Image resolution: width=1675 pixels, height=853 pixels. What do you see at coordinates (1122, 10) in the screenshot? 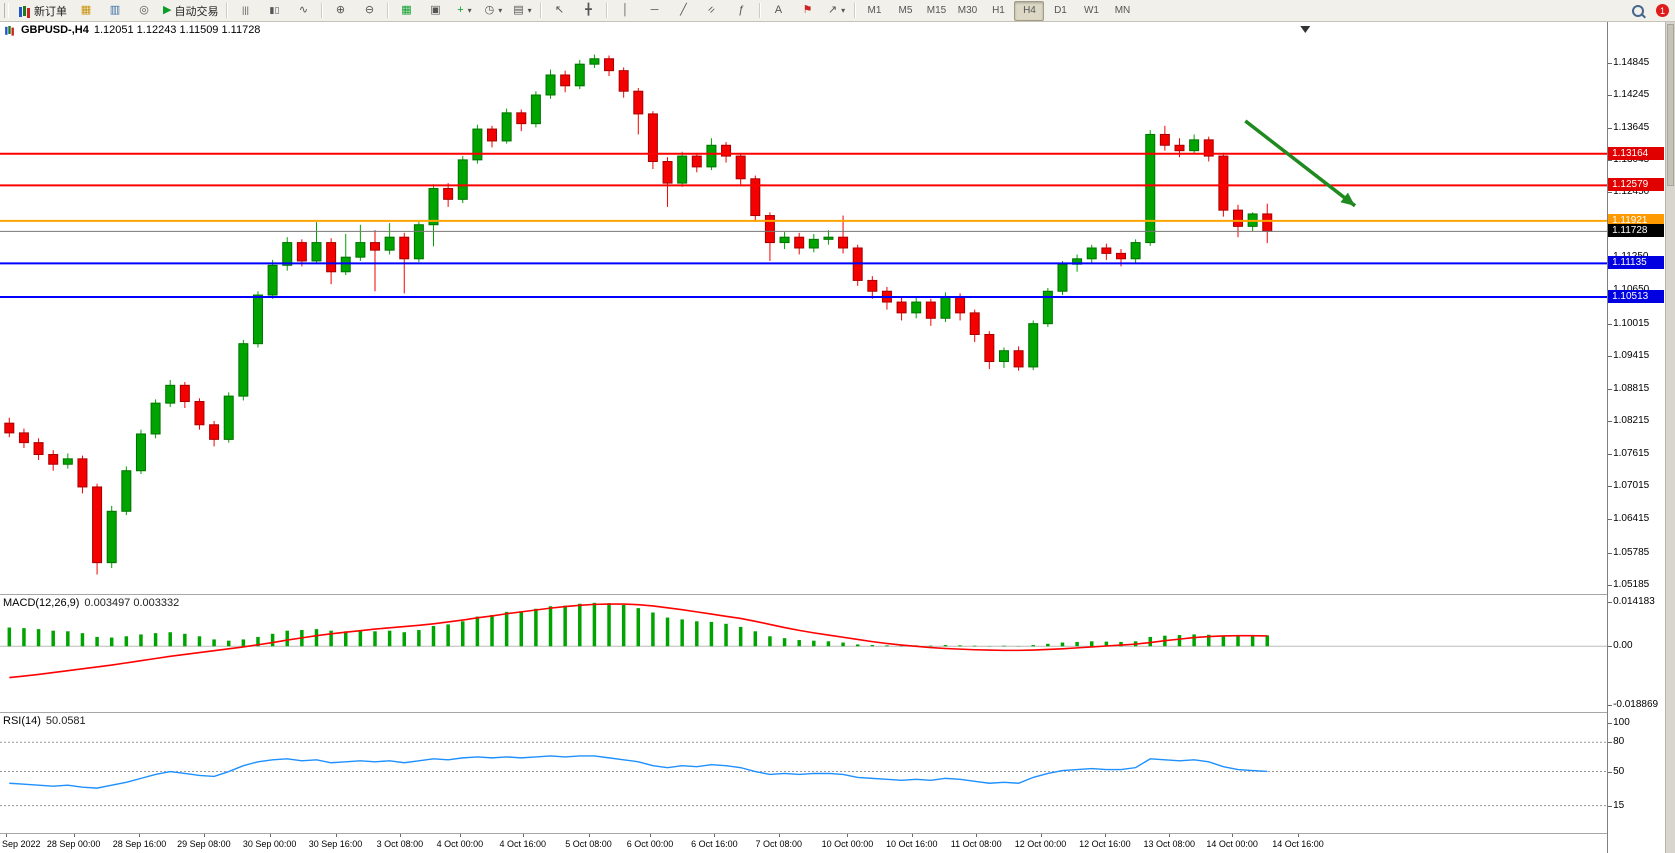
I see `timeframe-mn-button: MN` at bounding box center [1122, 10].